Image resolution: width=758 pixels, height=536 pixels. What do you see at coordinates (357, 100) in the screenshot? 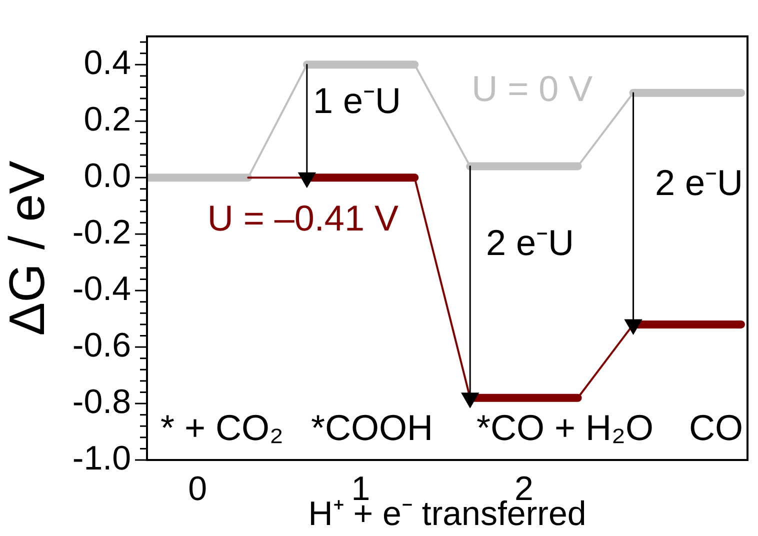
I see `annotation: 1 e⁻U` at bounding box center [357, 100].